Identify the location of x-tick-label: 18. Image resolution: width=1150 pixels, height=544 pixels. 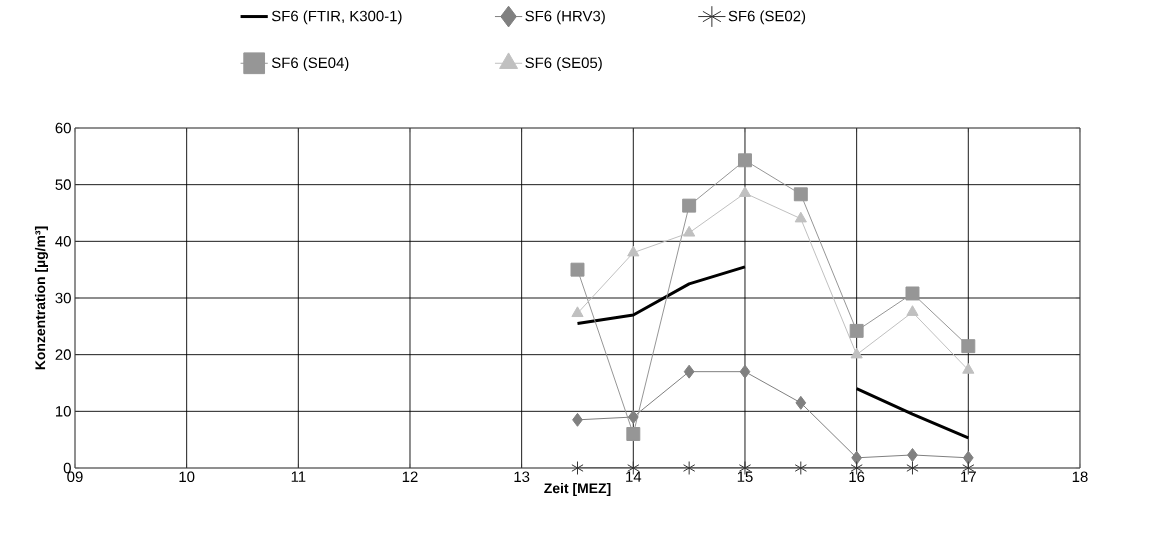
(1080, 477).